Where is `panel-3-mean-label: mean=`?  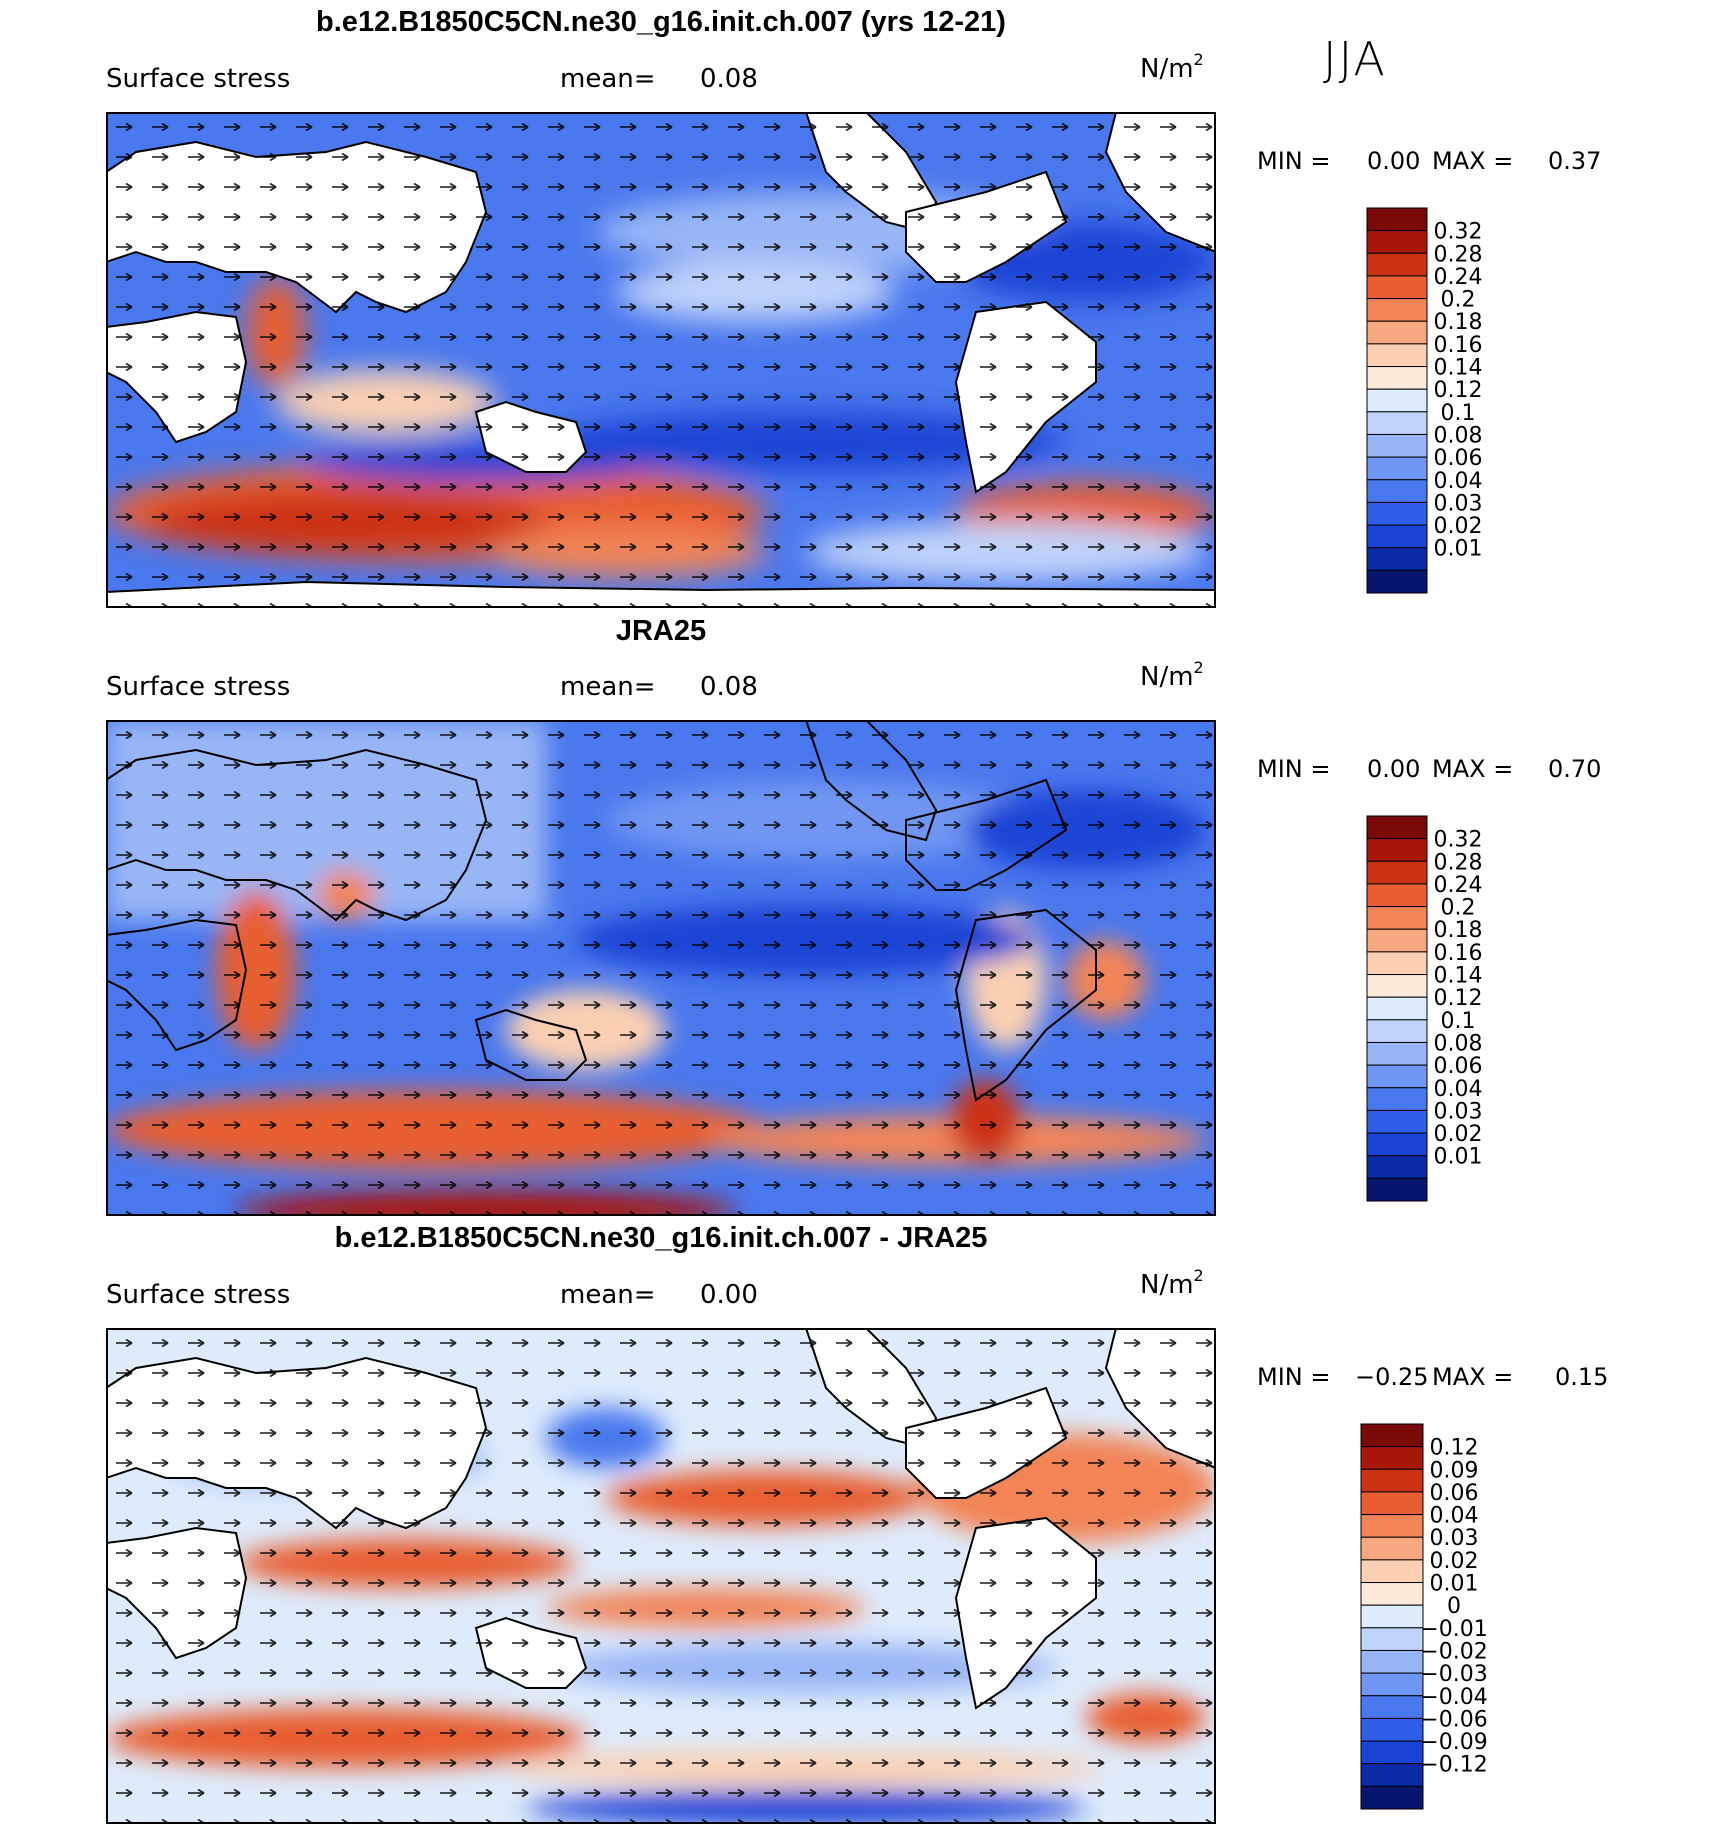
panel-3-mean-label: mean= is located at coordinates (608, 1295).